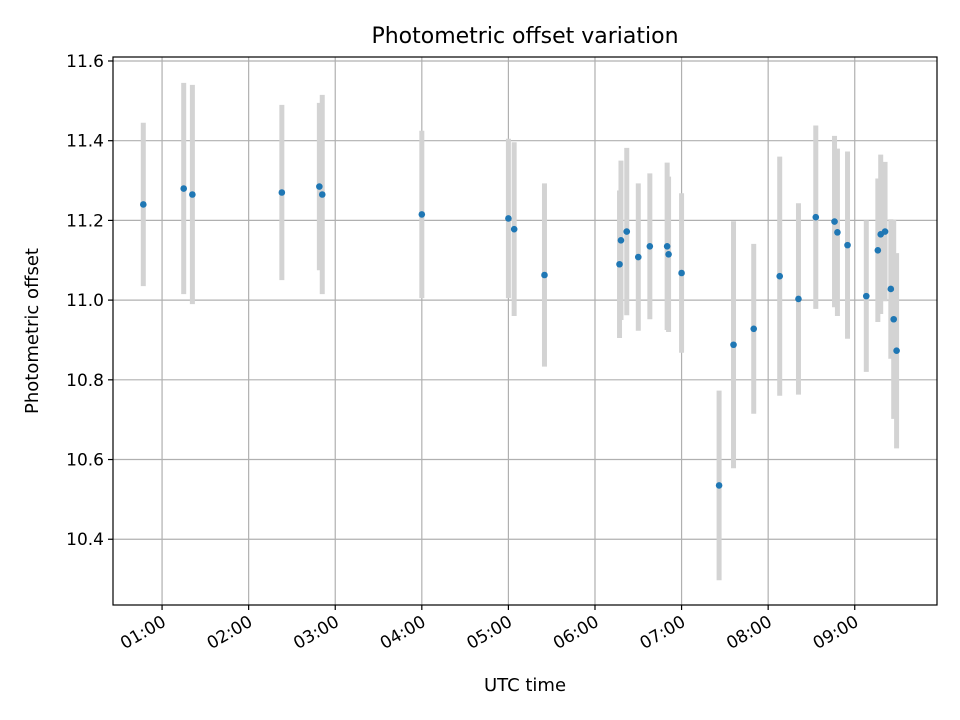 This screenshot has width=960, height=720. Describe the element at coordinates (85, 540) in the screenshot. I see `y-tick-label: 10.4` at that location.